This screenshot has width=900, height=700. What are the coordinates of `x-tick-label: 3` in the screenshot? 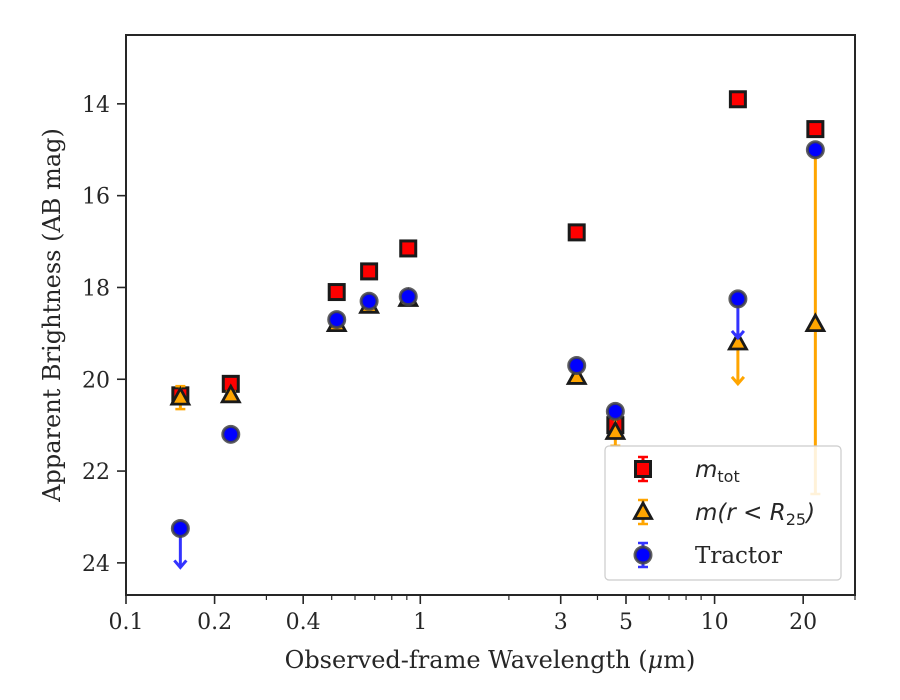 It's located at (561, 622).